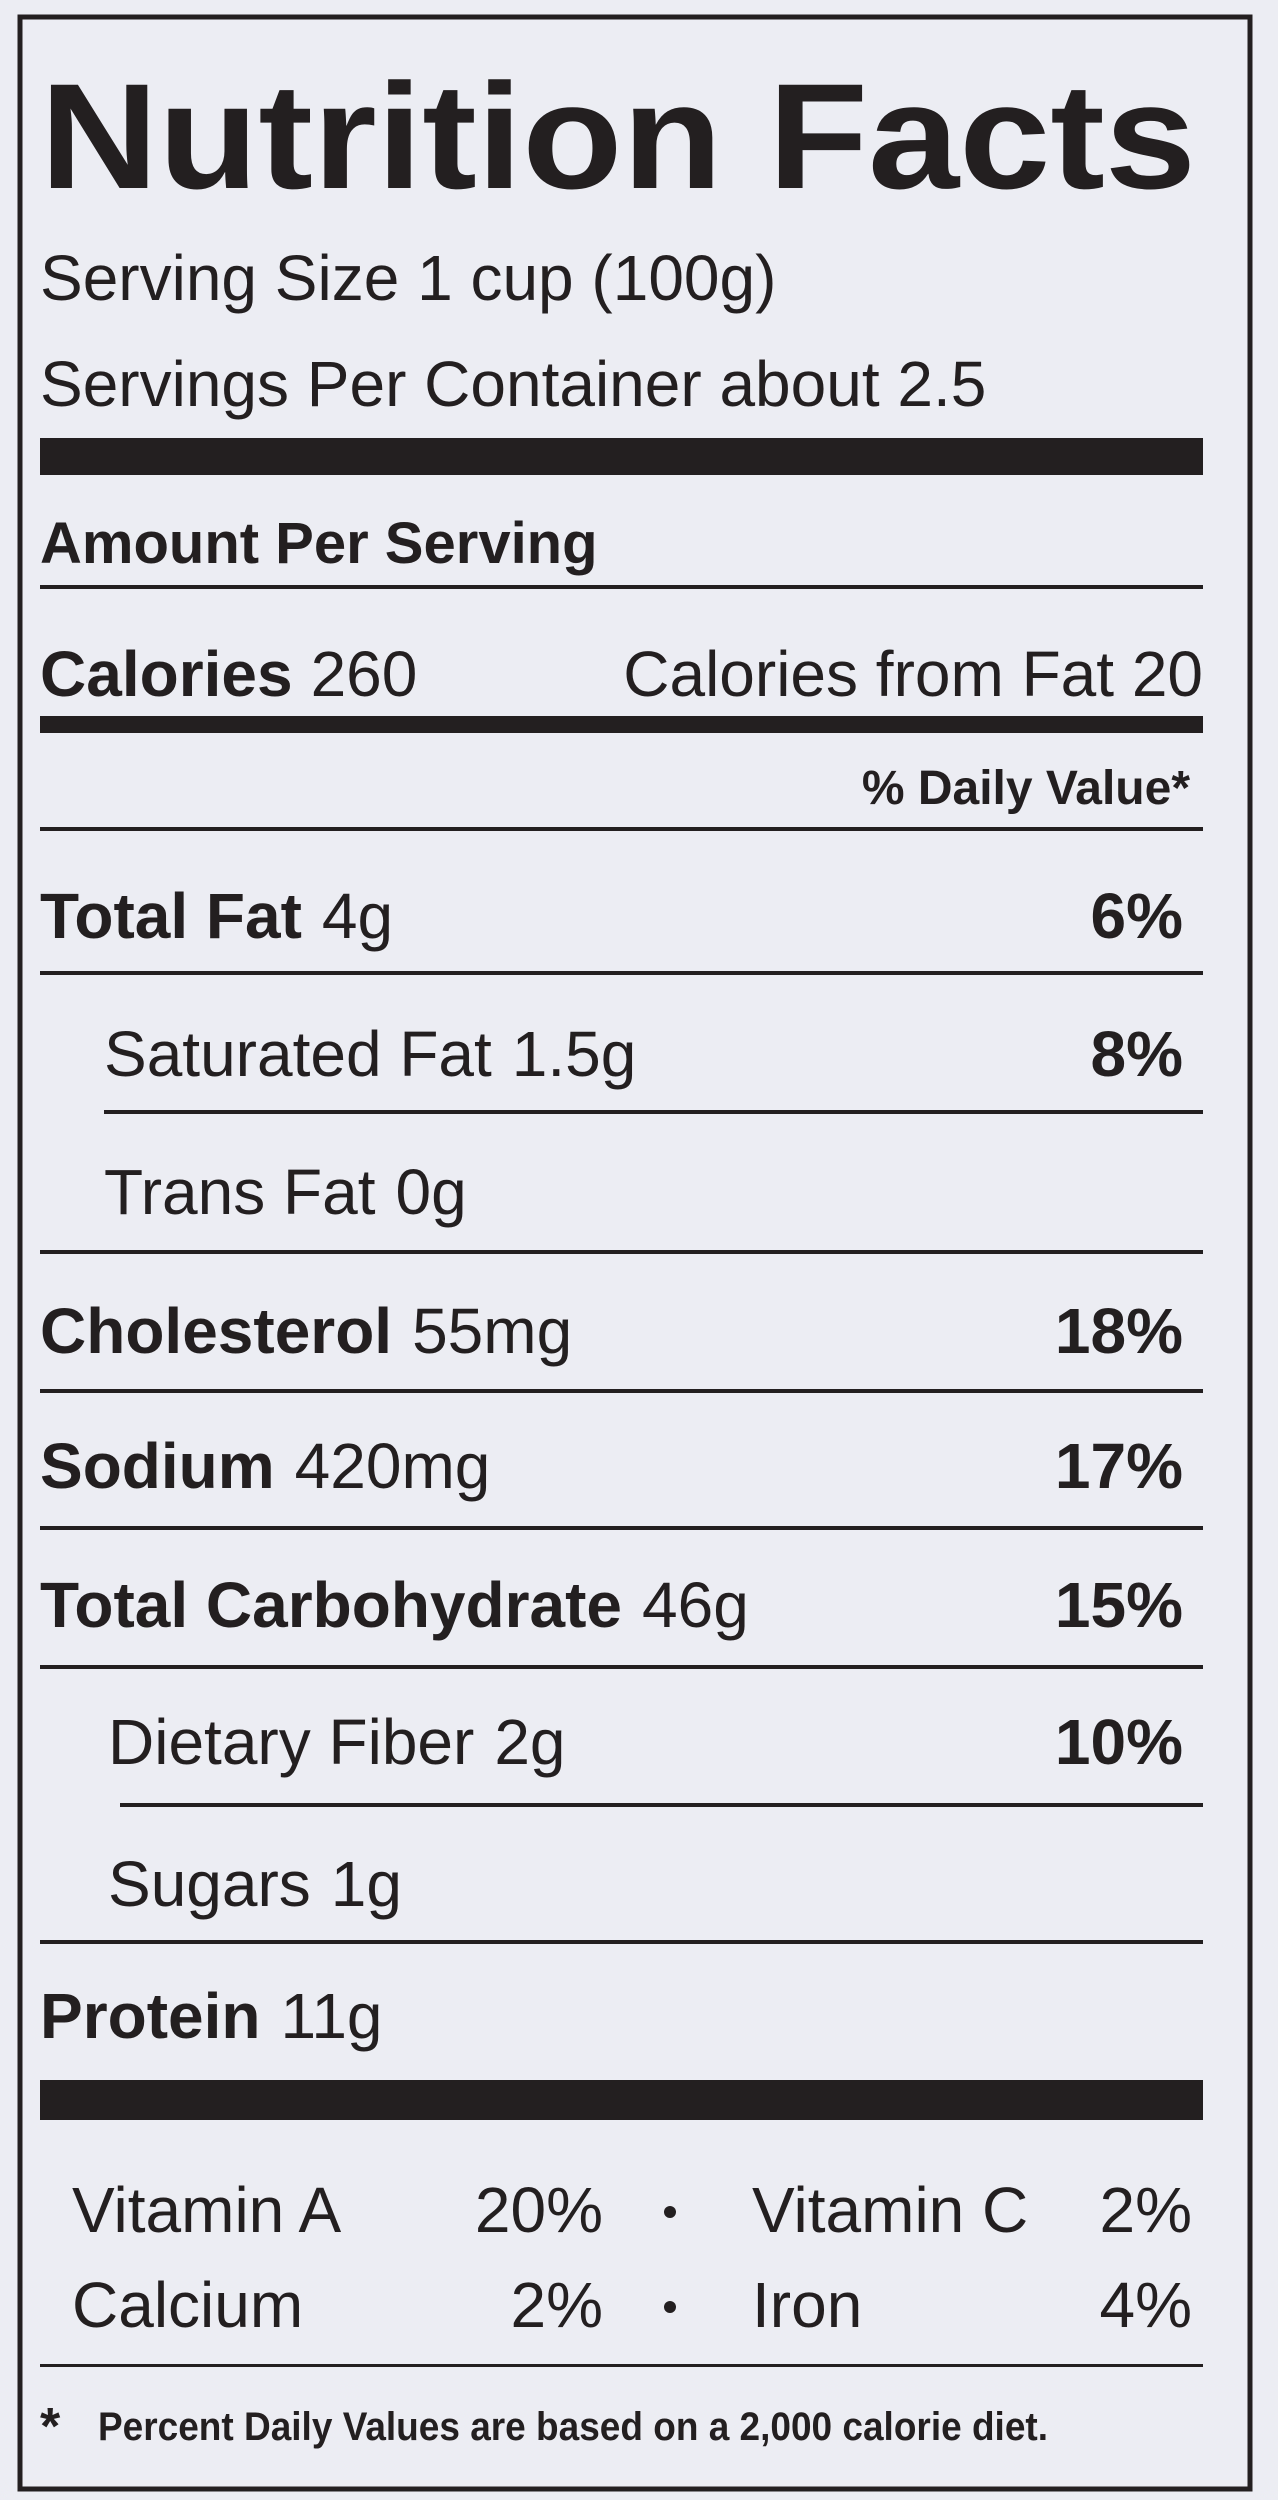  Describe the element at coordinates (166, 674) in the screenshot. I see `calories-label: Calories` at that location.